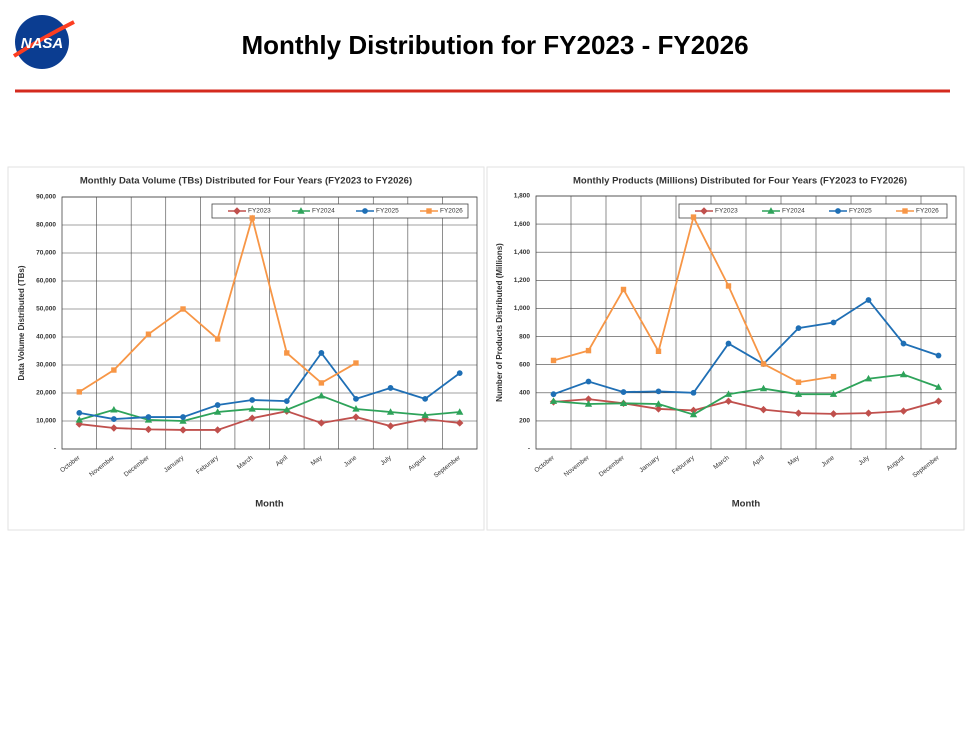 This screenshot has height=729, width=972. Describe the element at coordinates (524, 392) in the screenshot. I see `y-tick-label: 400` at that location.